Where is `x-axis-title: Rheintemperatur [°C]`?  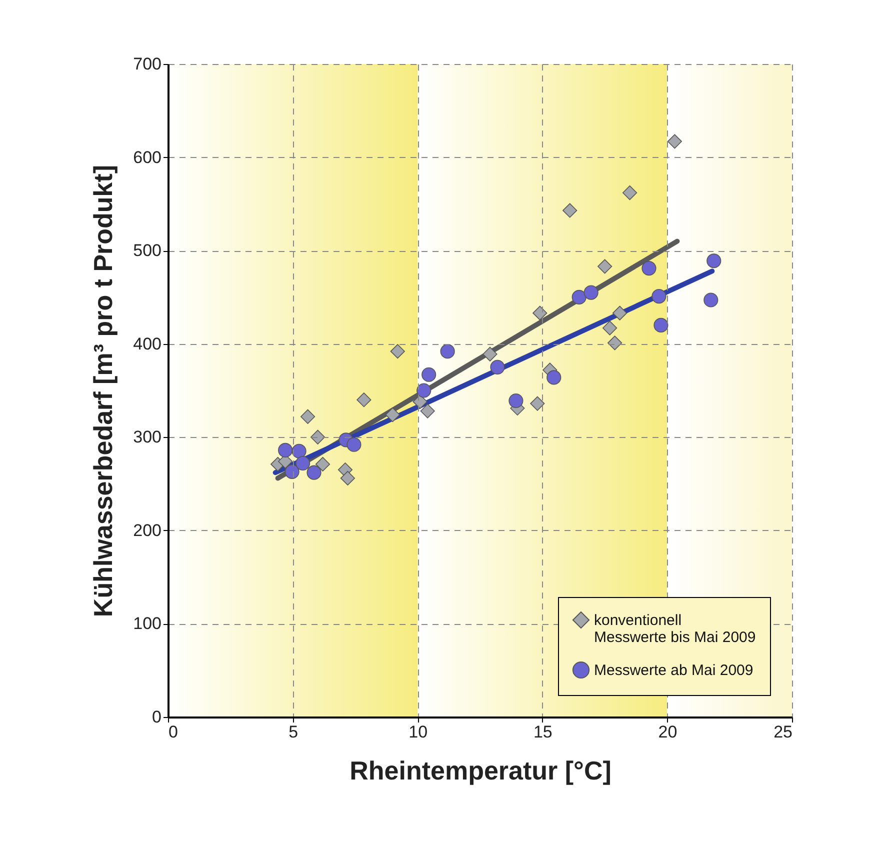 x-axis-title: Rheintemperatur [°C] is located at coordinates (481, 771).